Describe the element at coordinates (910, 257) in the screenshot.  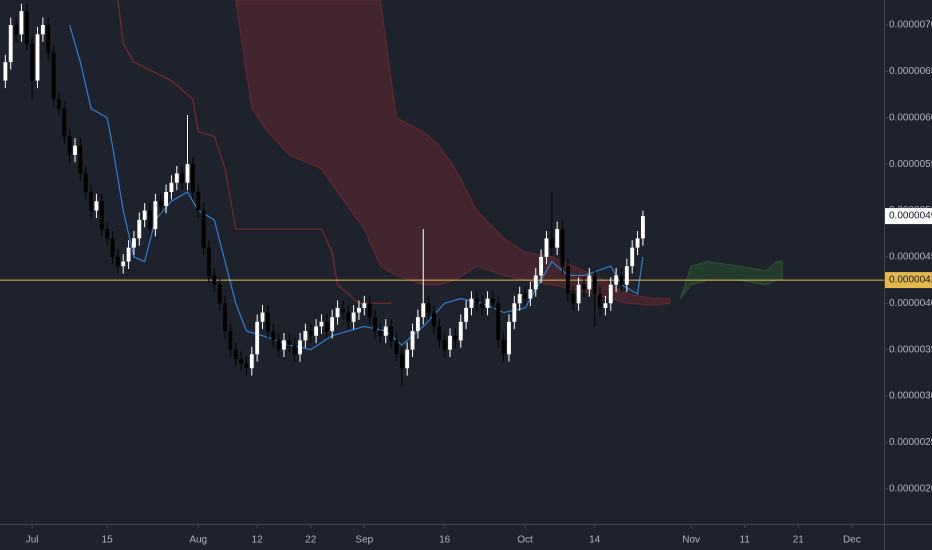
I see `y-tick-label: 0.00000450` at that location.